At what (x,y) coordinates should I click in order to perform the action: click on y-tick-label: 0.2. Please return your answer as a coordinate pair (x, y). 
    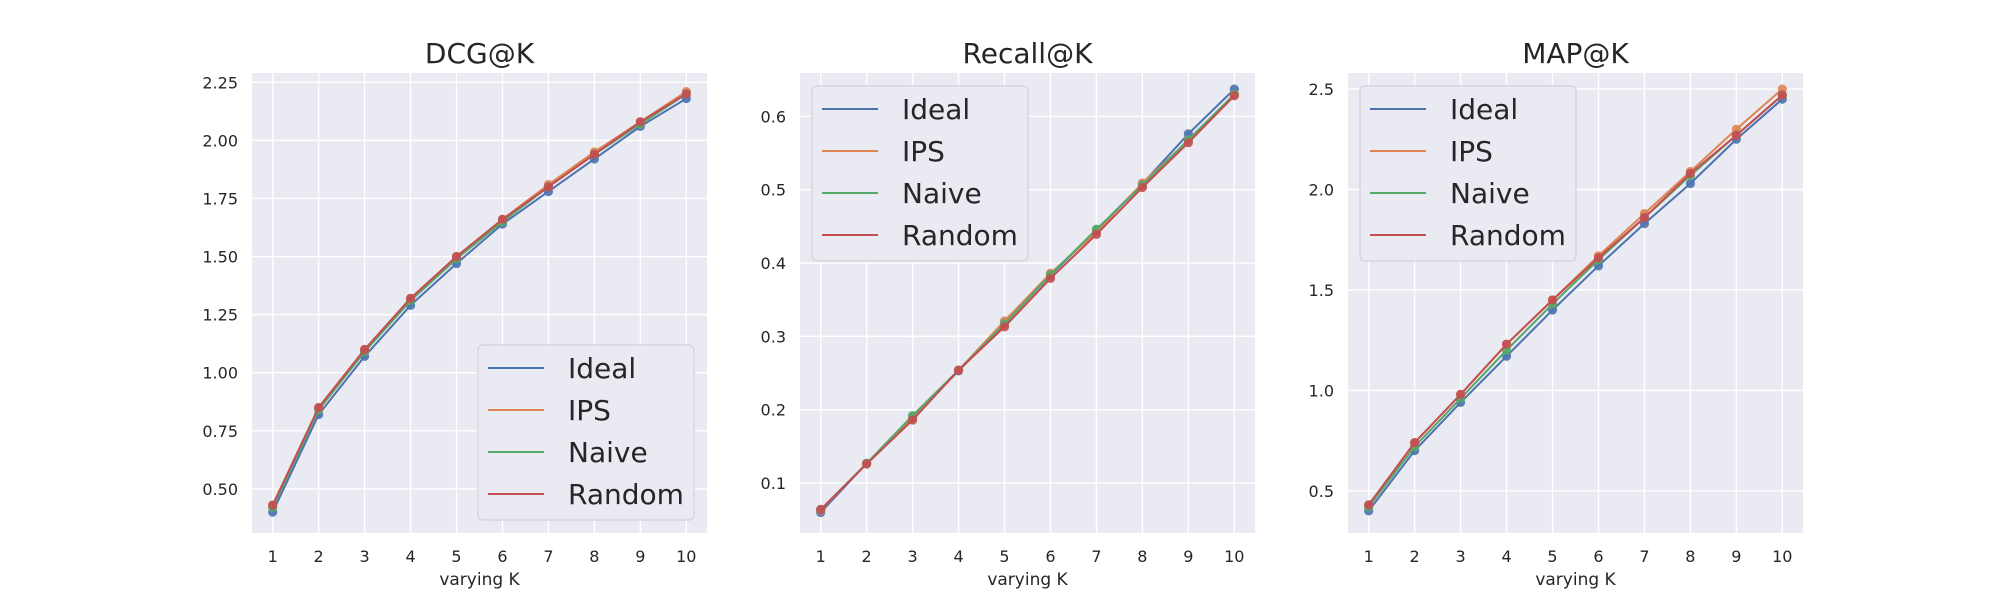
    Looking at the image, I should click on (773, 410).